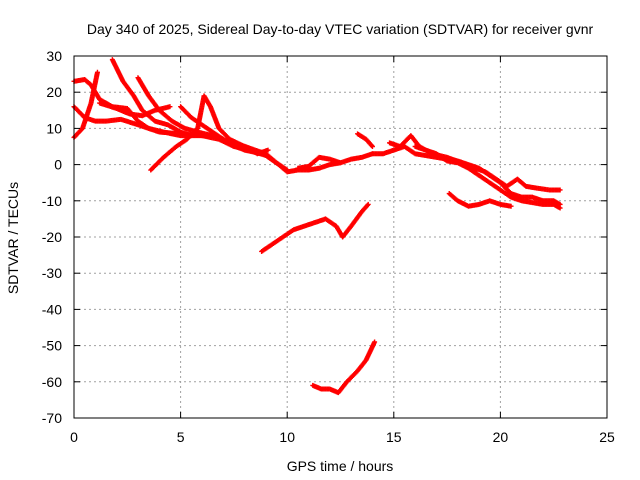 This screenshot has height=480, width=640. Describe the element at coordinates (52, 418) in the screenshot. I see `y-tick-label: -70` at that location.